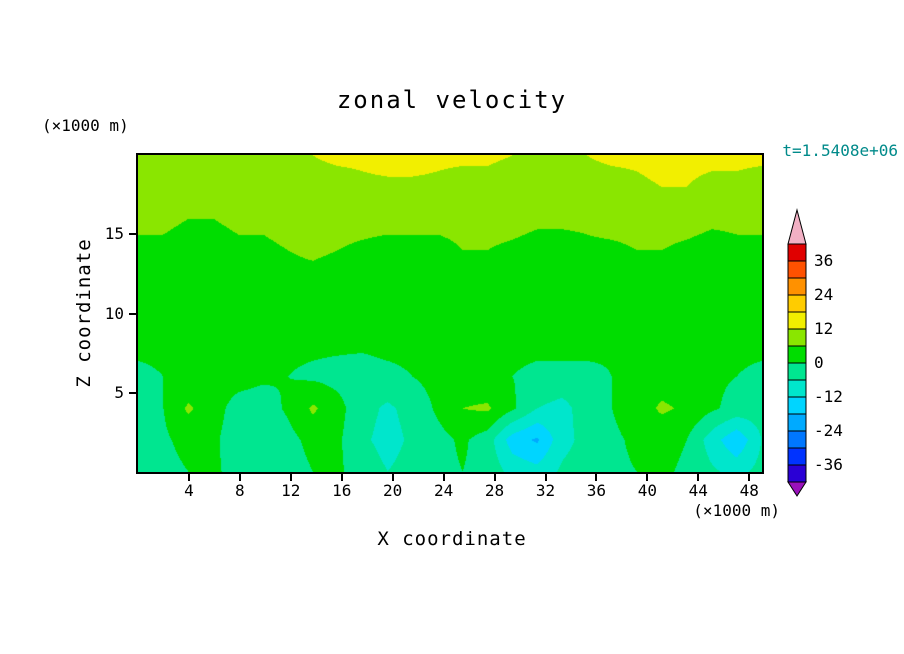  I want to click on x-tick-label: 44, so click(698, 490).